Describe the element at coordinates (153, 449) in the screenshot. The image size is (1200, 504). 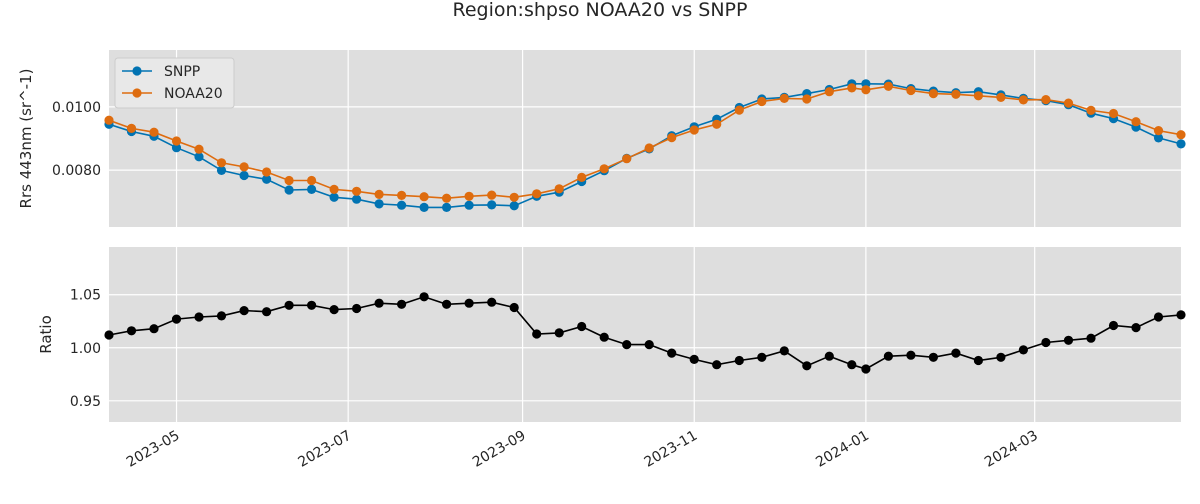
I see `x-tick-label: 2023-05` at that location.